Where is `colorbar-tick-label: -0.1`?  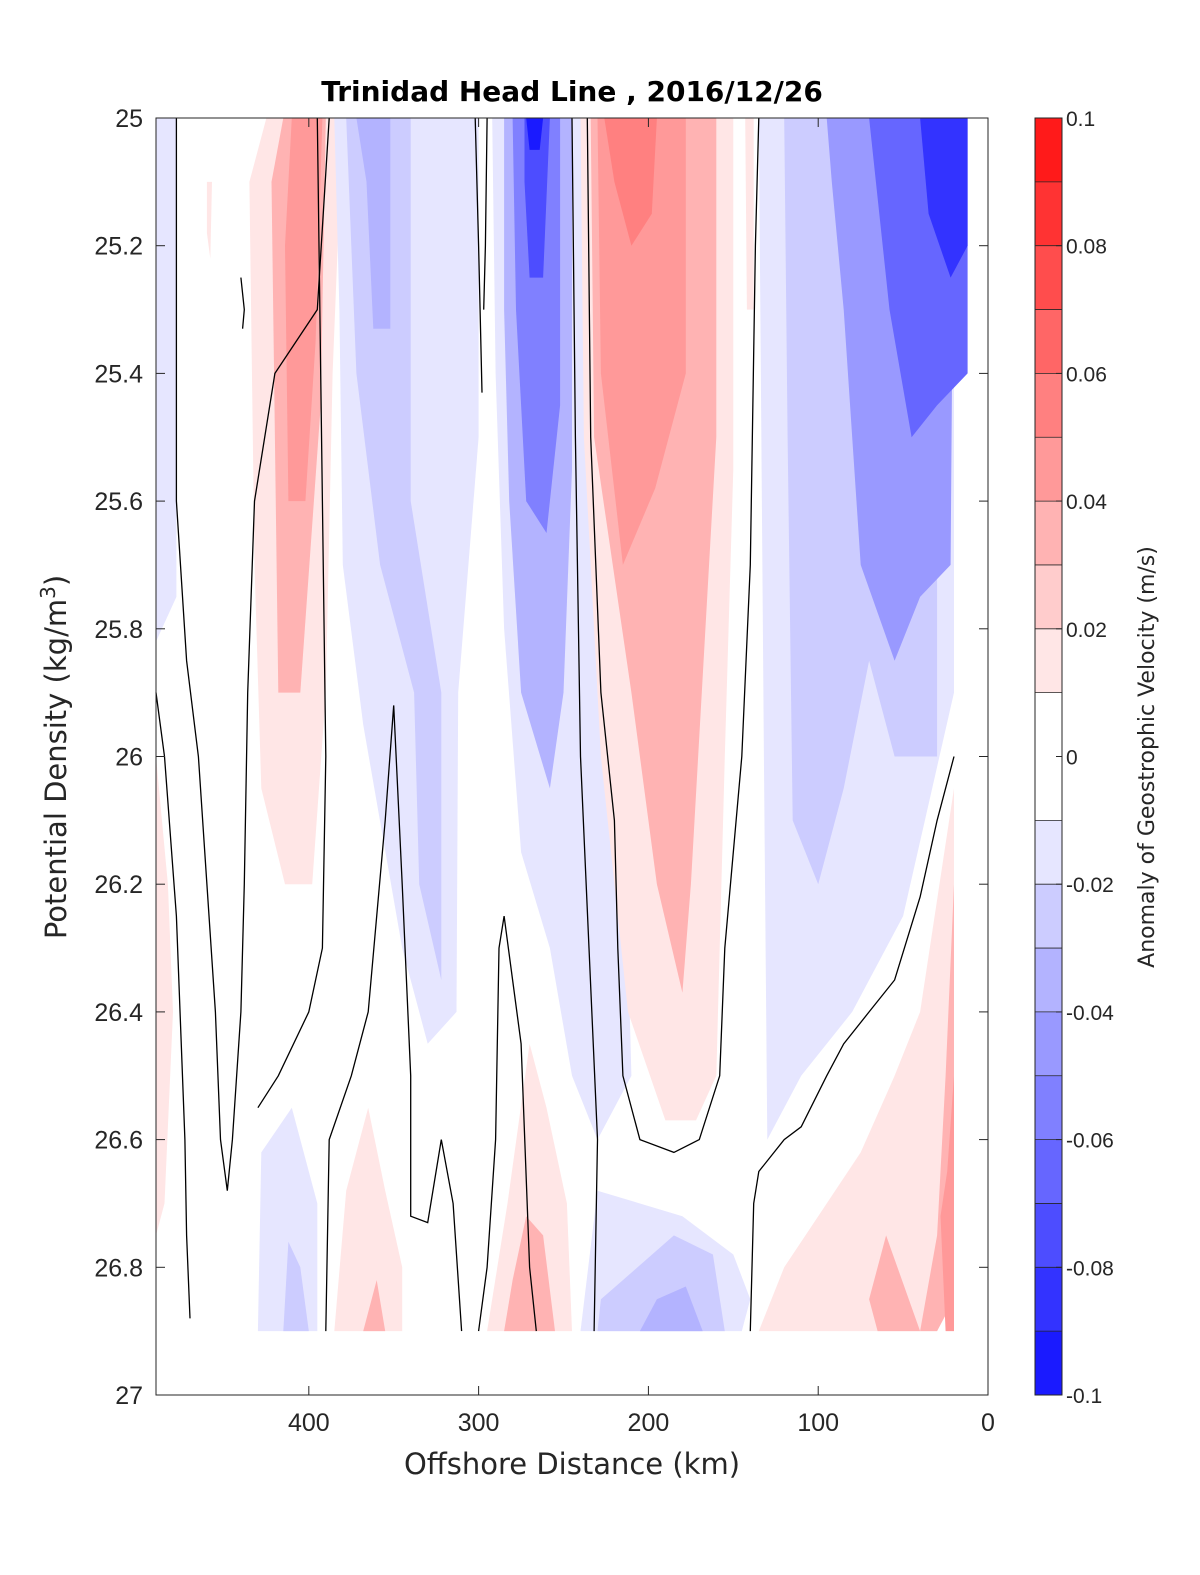
colorbar-tick-label: -0.1 is located at coordinates (1084, 1396).